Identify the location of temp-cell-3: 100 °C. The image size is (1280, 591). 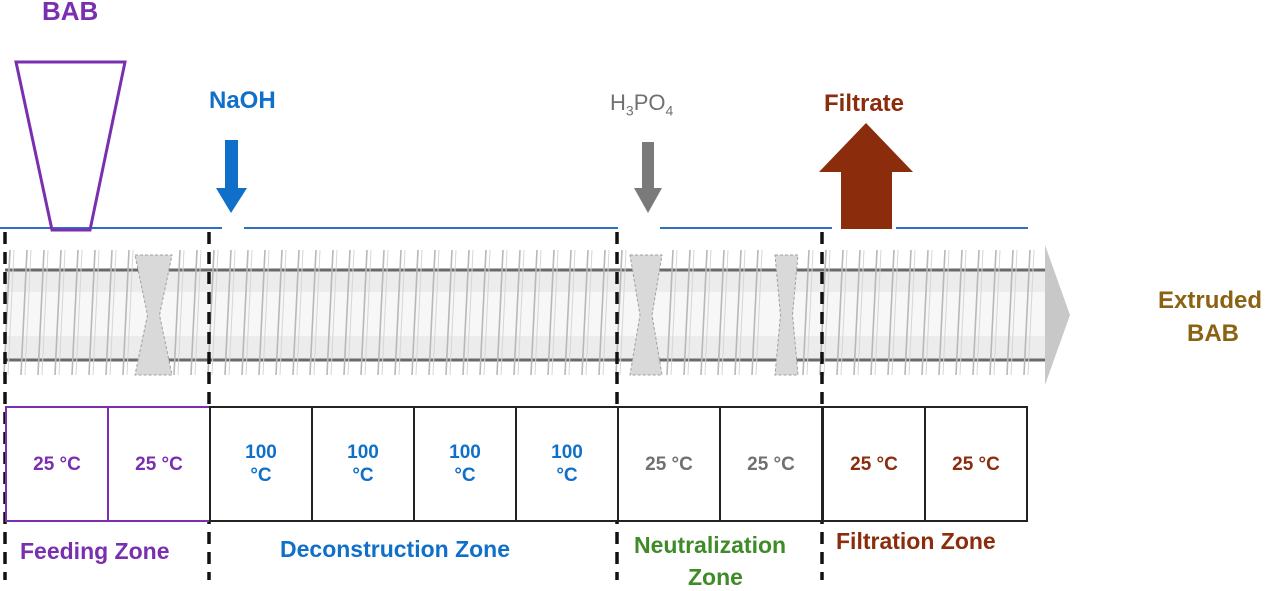
(261, 464).